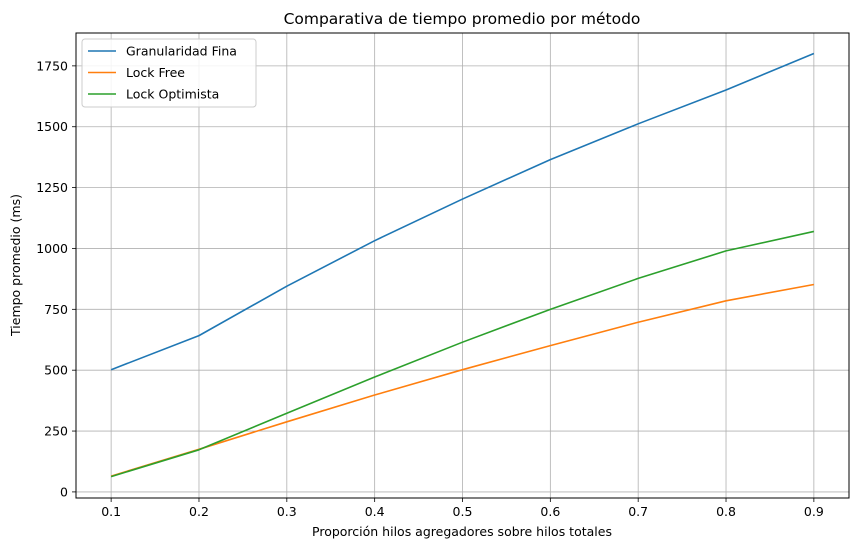  What do you see at coordinates (56, 278) in the screenshot?
I see `y-axis-ticks: 0 250 500 750 1000 1250 1500 1750` at bounding box center [56, 278].